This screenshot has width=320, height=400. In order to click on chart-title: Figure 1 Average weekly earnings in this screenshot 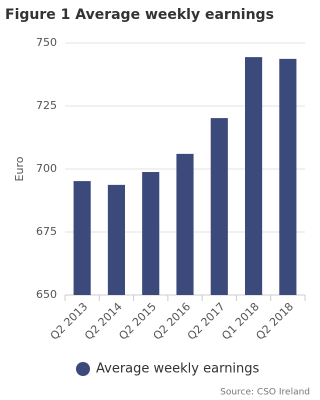, I will do `click(139, 15)`.